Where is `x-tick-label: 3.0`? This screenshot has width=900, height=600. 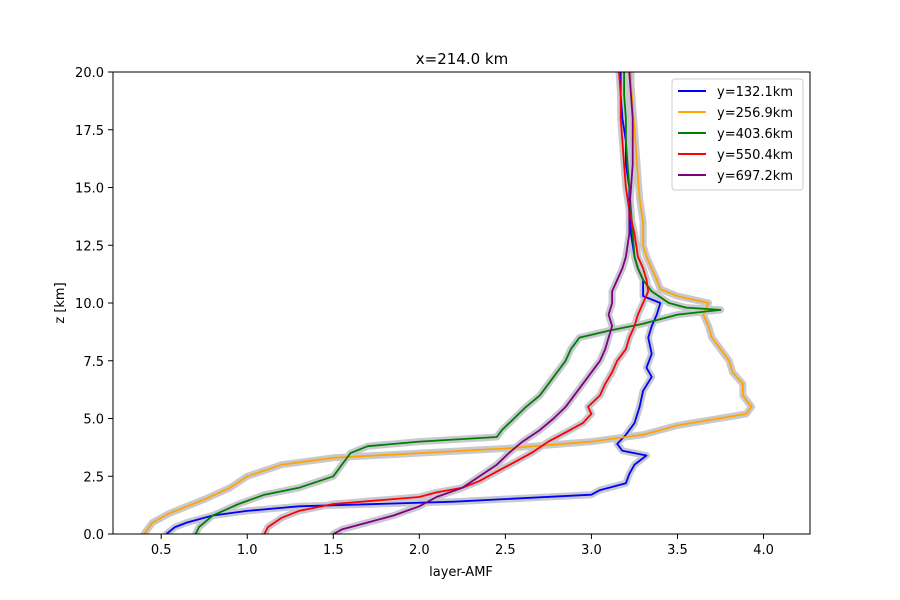
x-tick-label: 3.0 is located at coordinates (591, 550).